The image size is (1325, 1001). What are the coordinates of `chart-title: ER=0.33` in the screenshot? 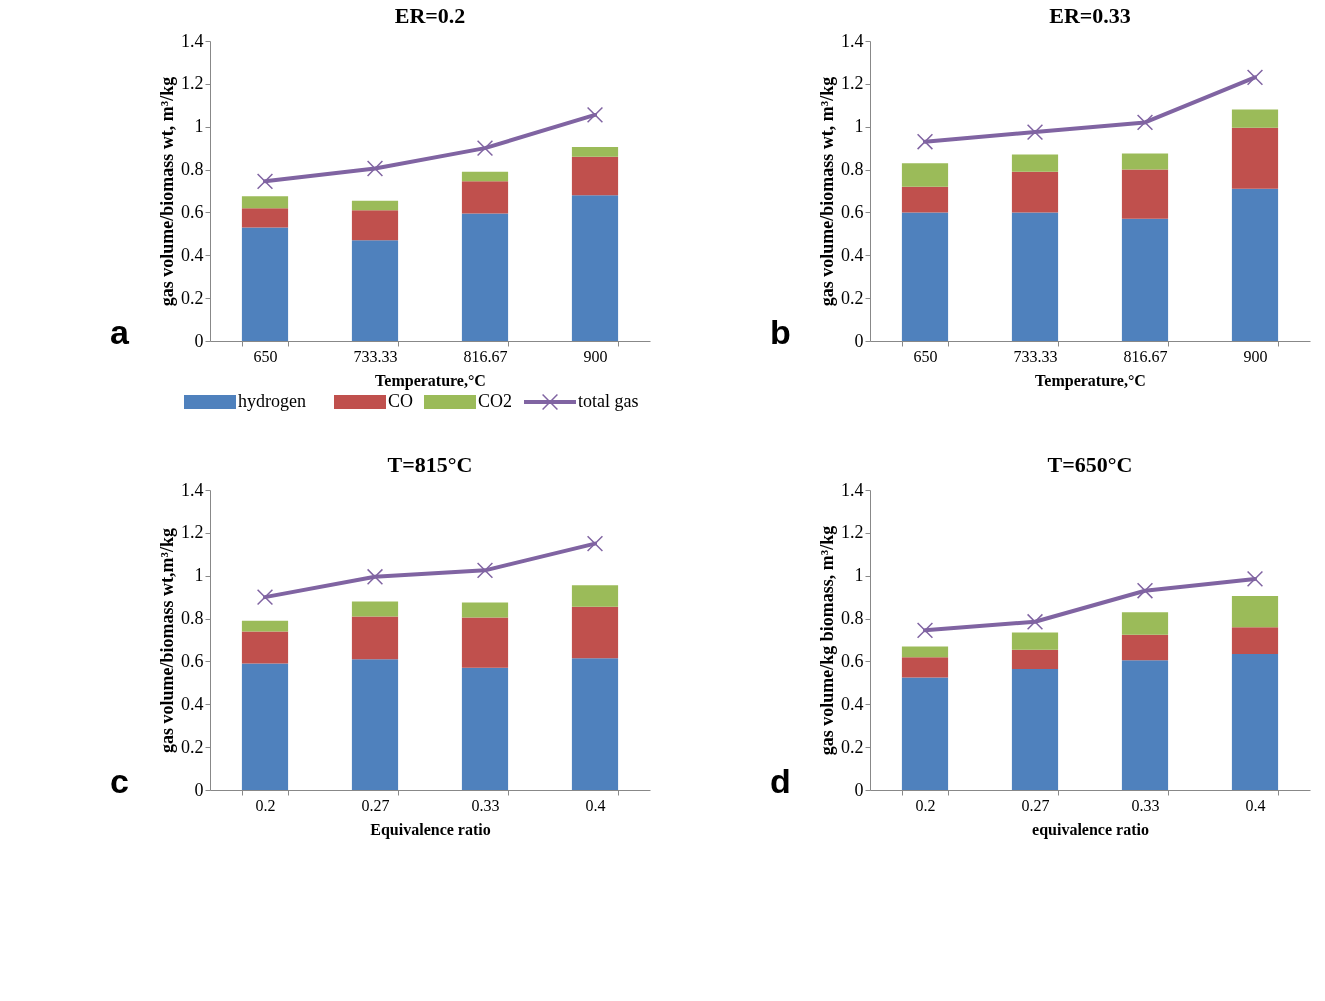 It's located at (1090, 15).